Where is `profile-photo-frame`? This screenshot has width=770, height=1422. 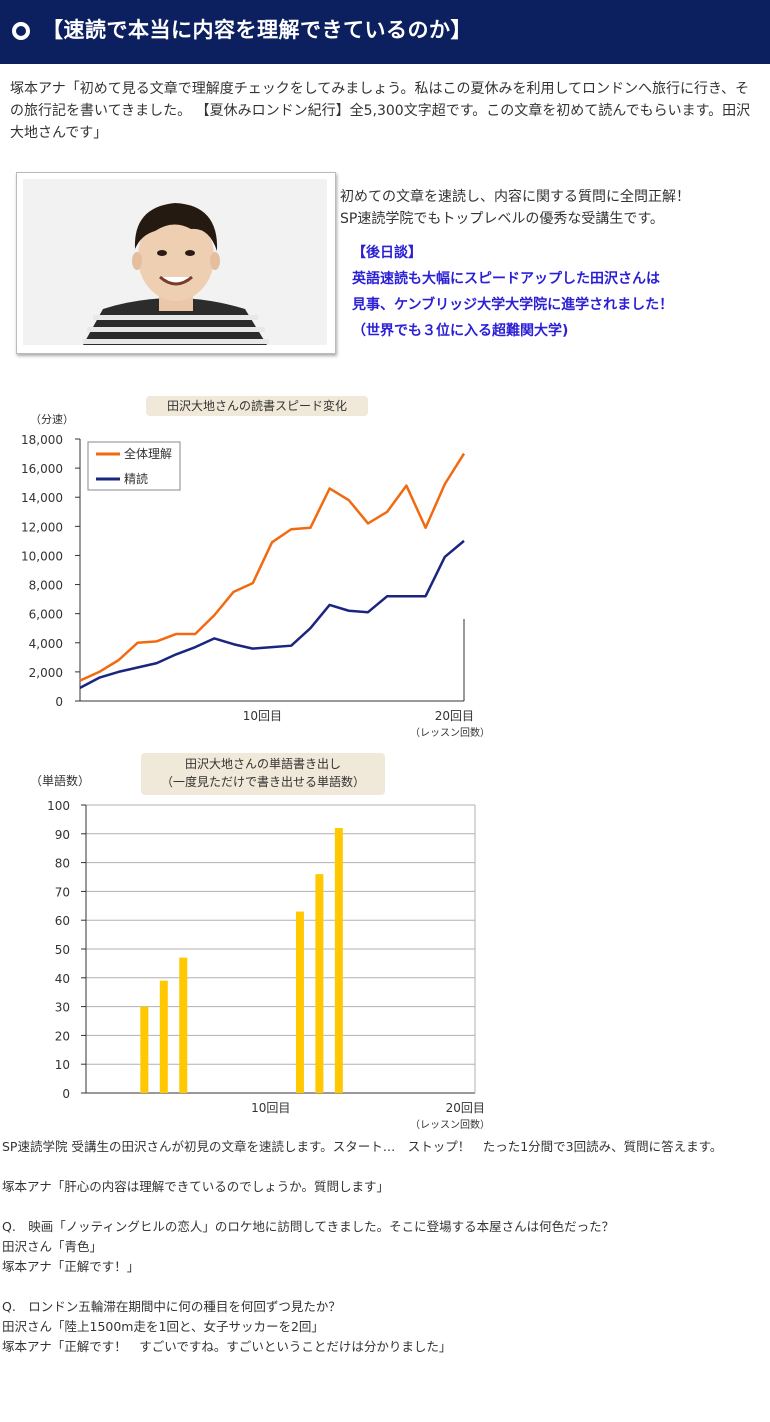
profile-photo-frame is located at coordinates (176, 263).